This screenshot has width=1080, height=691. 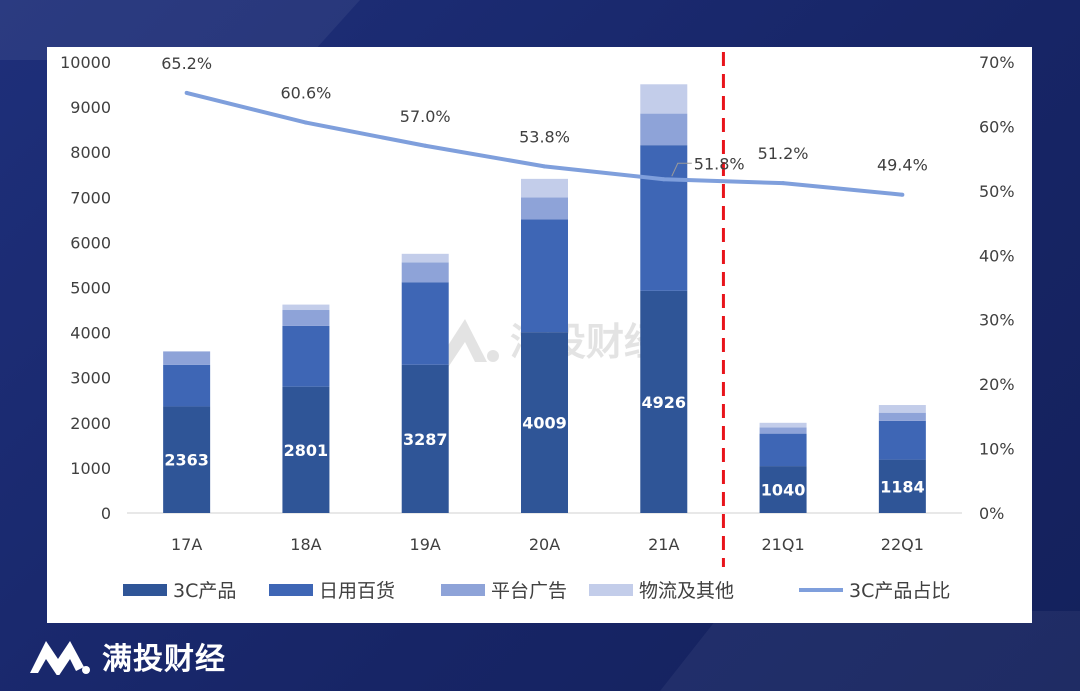 What do you see at coordinates (357, 591) in the screenshot?
I see `legend-label: 日用百货` at bounding box center [357, 591].